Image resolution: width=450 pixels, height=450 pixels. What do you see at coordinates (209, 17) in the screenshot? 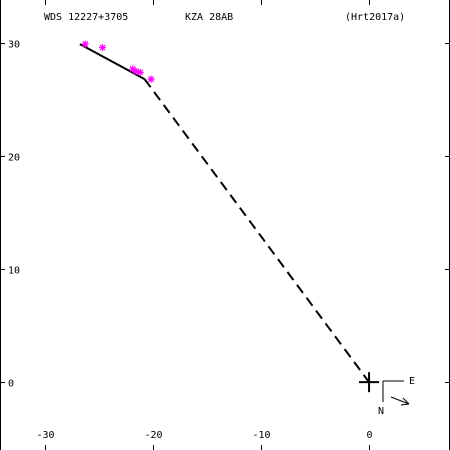
I see `discoverer-label: KZA 28AB` at bounding box center [209, 17].